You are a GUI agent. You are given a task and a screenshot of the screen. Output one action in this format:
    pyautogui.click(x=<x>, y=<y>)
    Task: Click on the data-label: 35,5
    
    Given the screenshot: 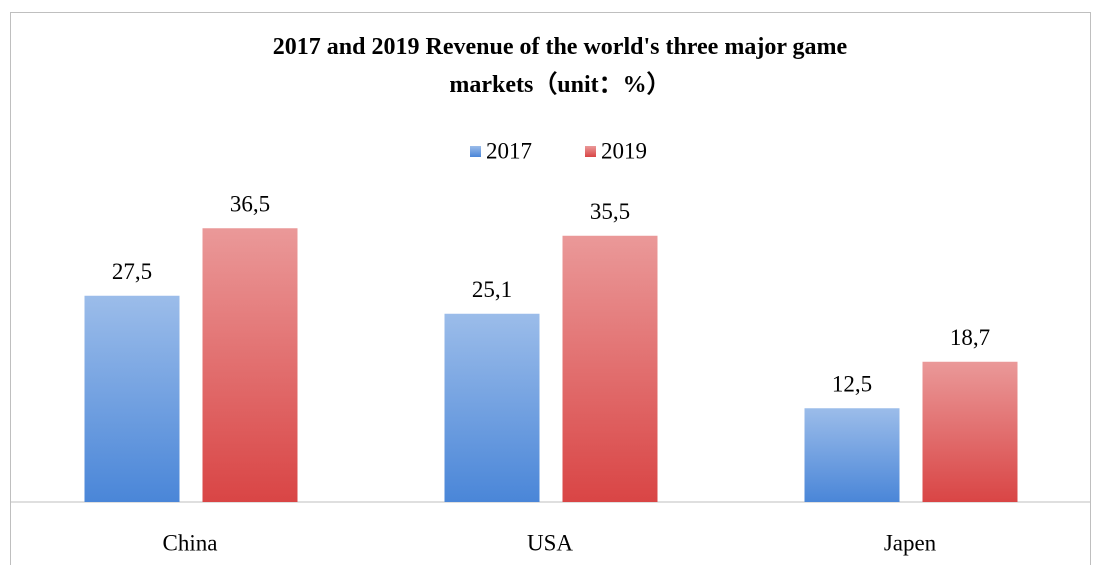 What is the action you would take?
    pyautogui.click(x=610, y=211)
    